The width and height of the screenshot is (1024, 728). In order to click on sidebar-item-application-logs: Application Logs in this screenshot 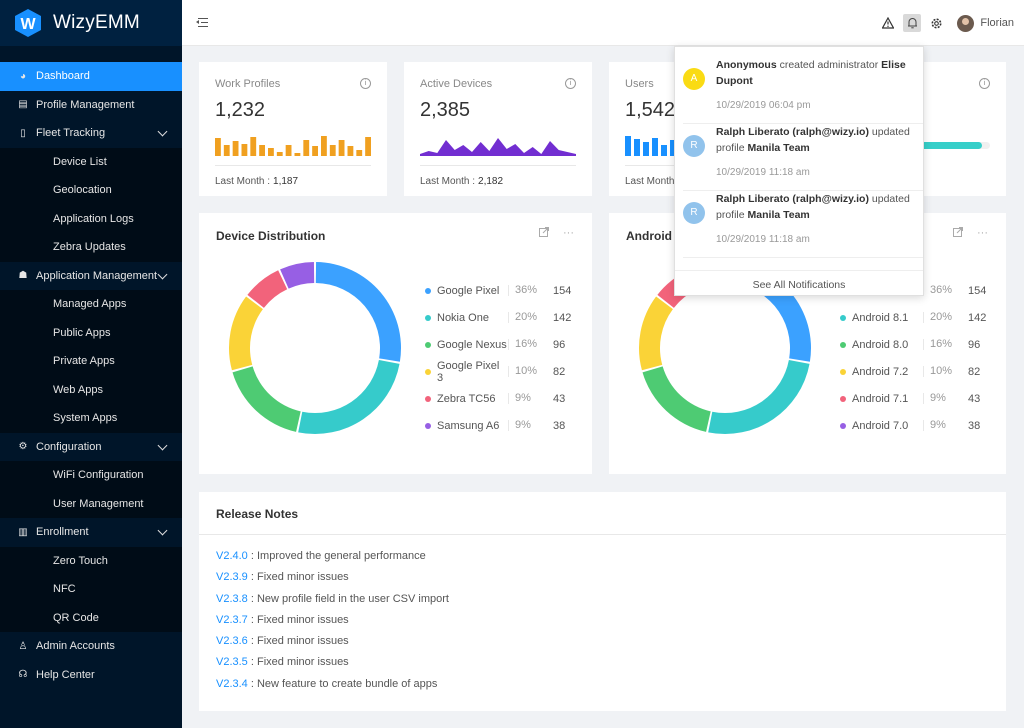, I will do `click(91, 218)`.